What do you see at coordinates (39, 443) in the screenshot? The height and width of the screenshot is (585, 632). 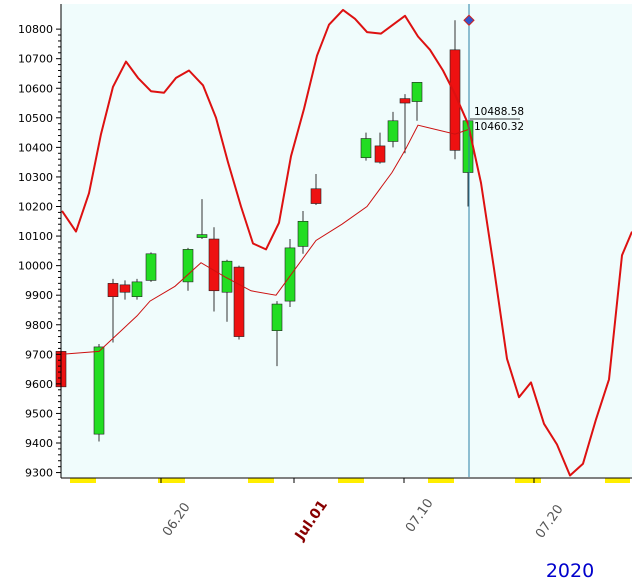 I see `y-tick-label-1: 9400` at bounding box center [39, 443].